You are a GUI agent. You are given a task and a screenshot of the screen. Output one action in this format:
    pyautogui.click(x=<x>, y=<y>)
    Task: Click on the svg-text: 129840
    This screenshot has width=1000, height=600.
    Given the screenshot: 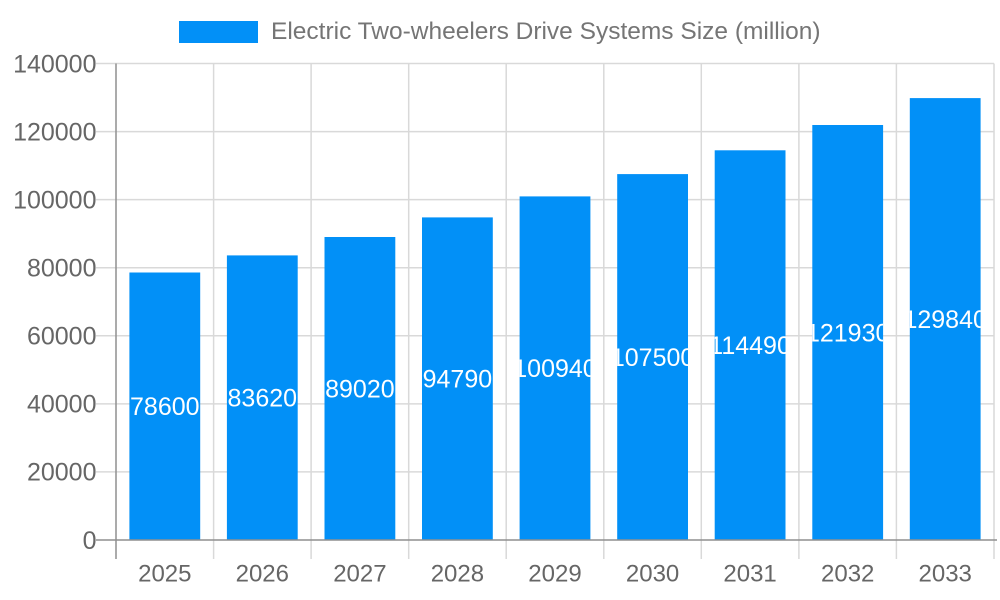 What is the action you would take?
    pyautogui.click(x=944, y=320)
    